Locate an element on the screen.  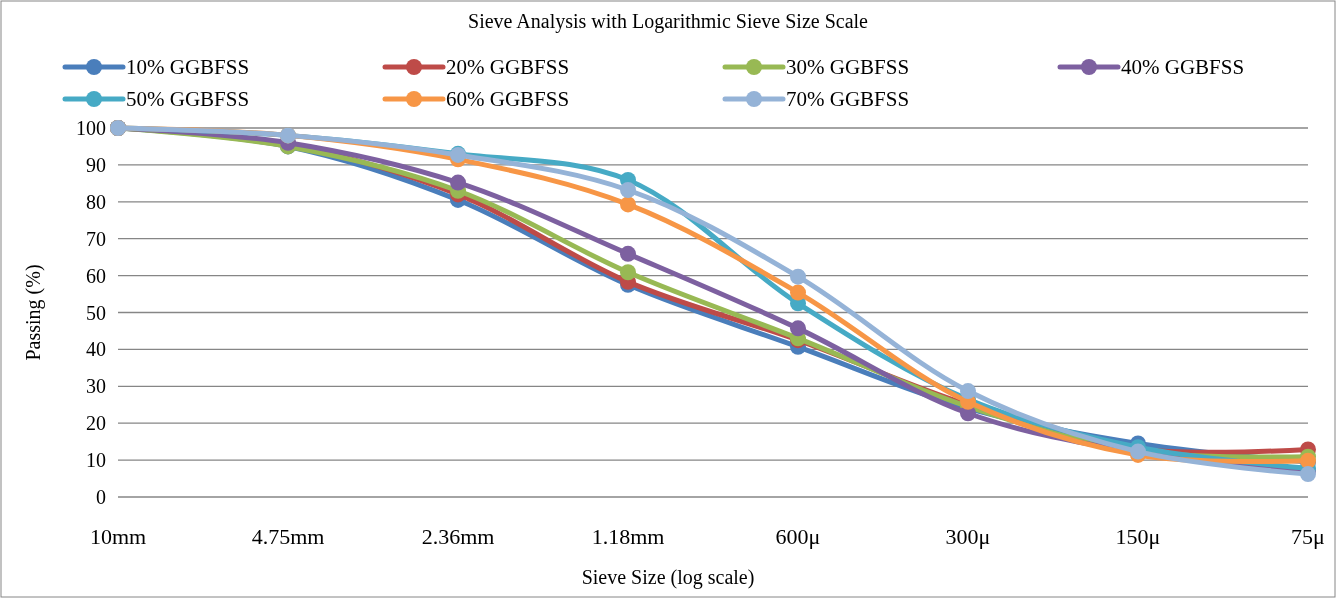
x-tick-label: 2.36mm is located at coordinates (458, 536).